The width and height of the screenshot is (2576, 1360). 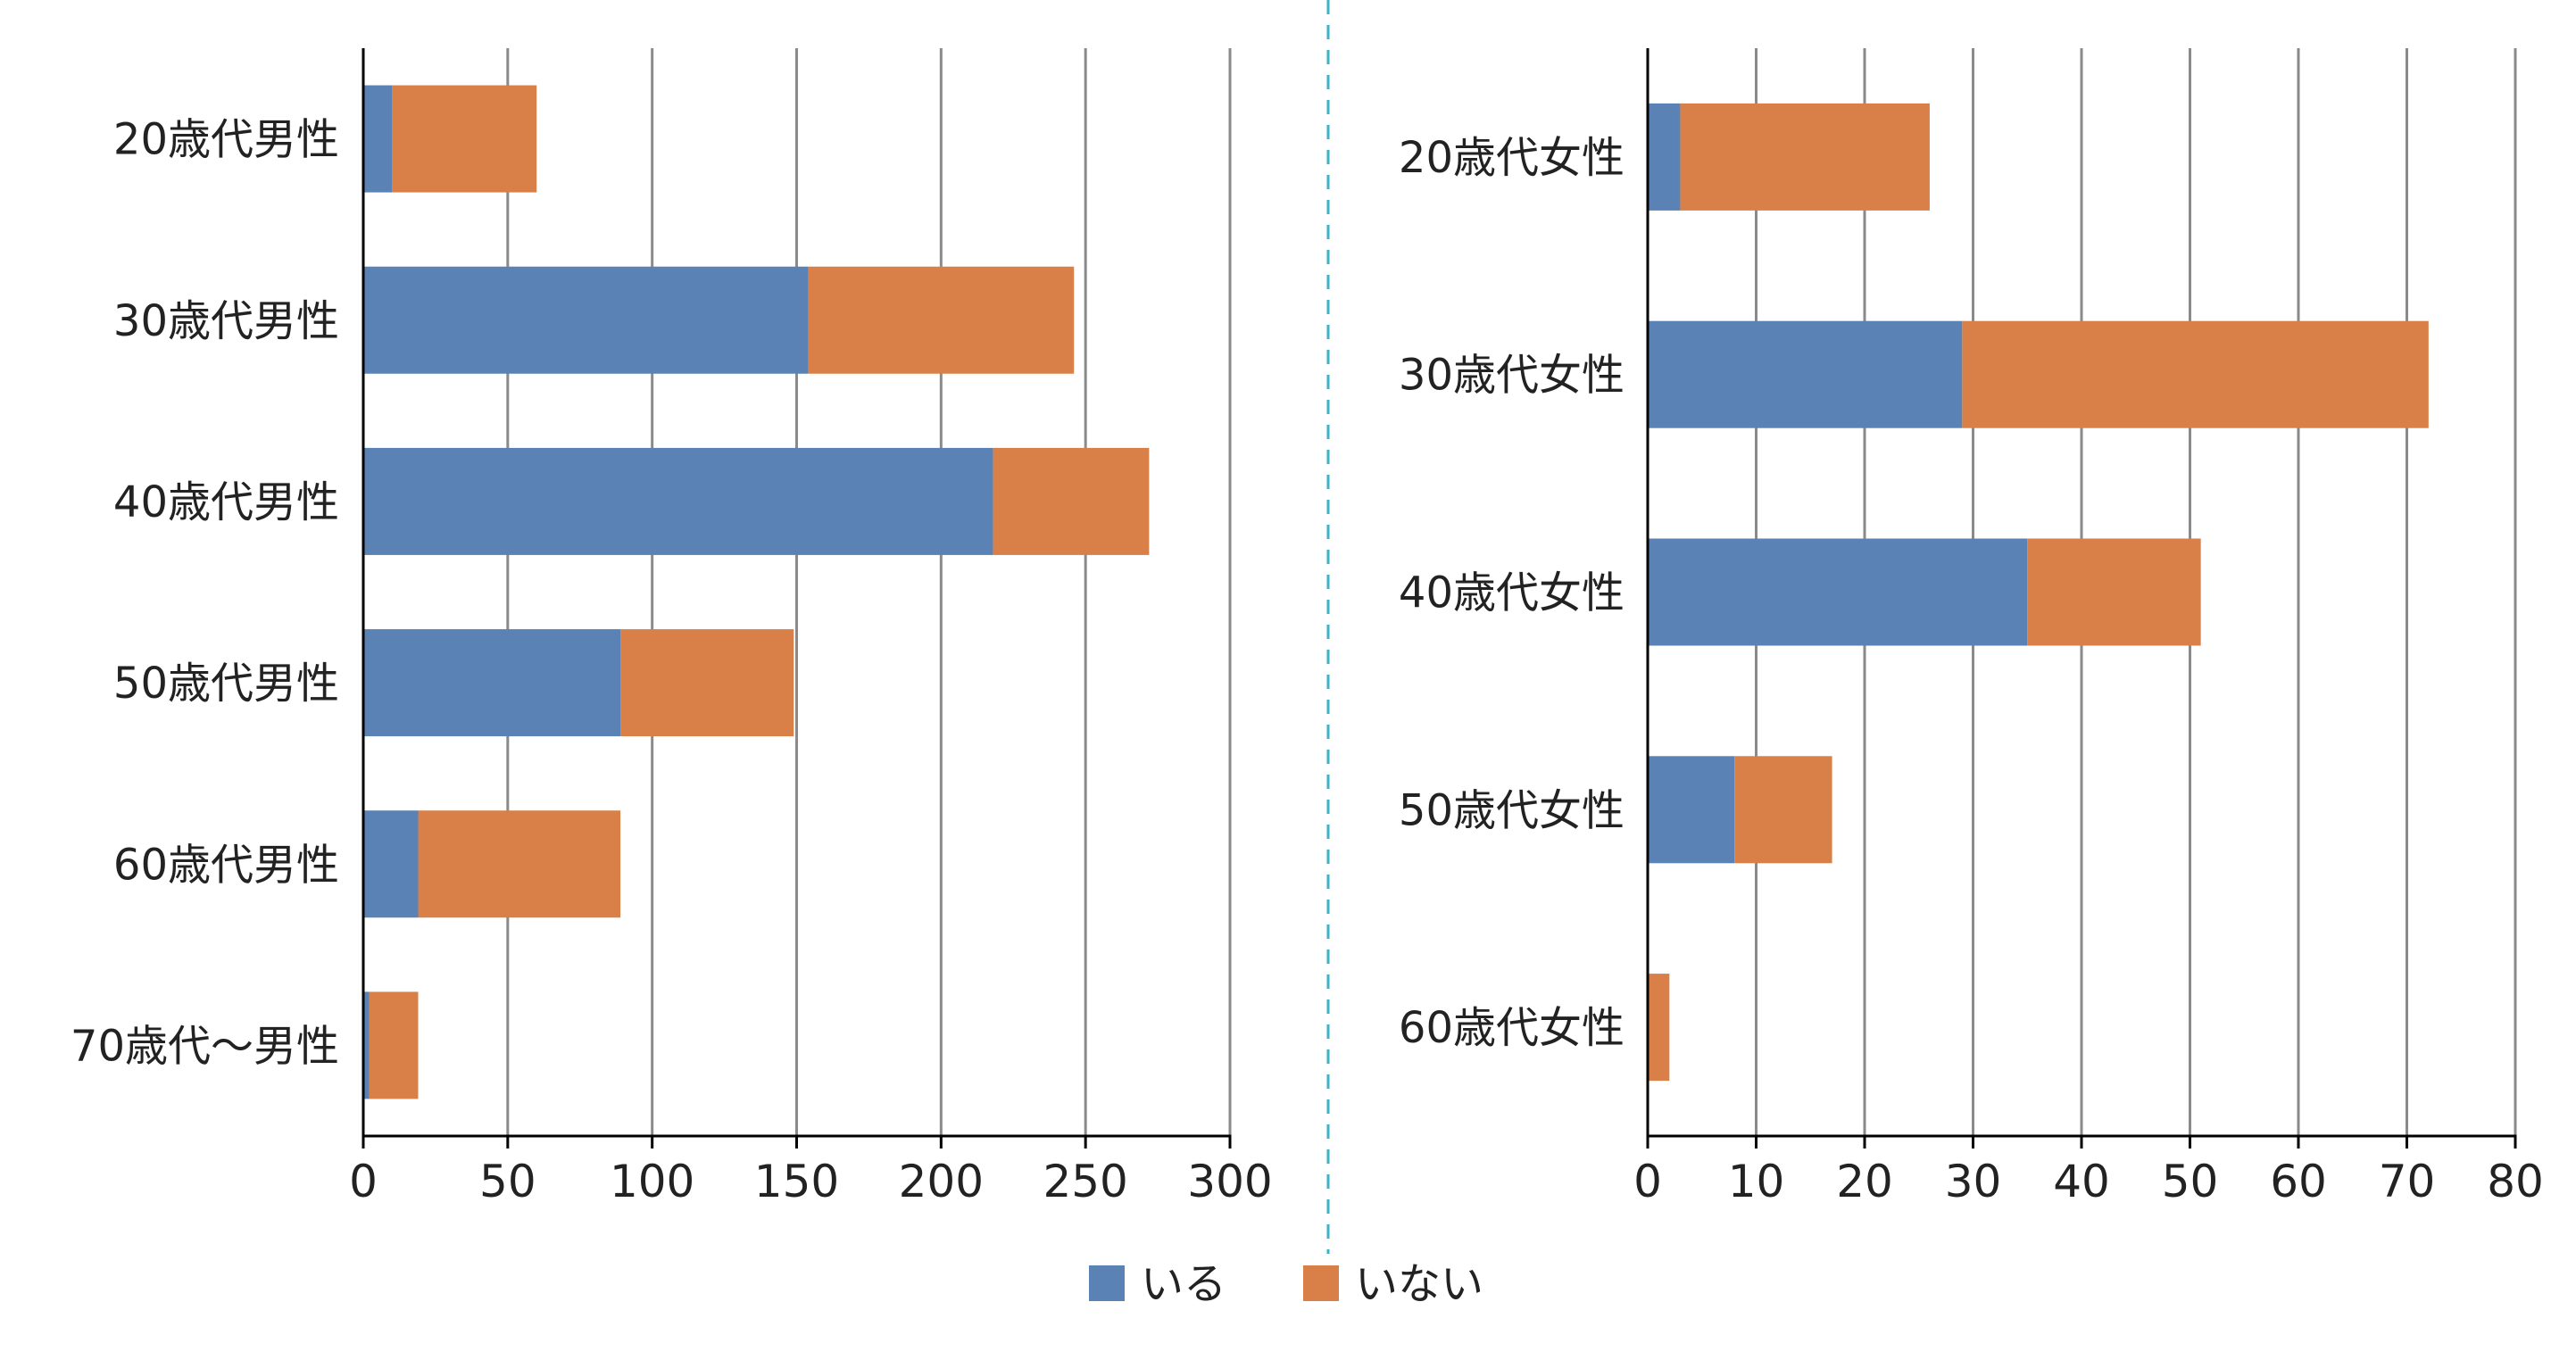 I want to click on female-tick-label: 70, so click(x=2407, y=1181).